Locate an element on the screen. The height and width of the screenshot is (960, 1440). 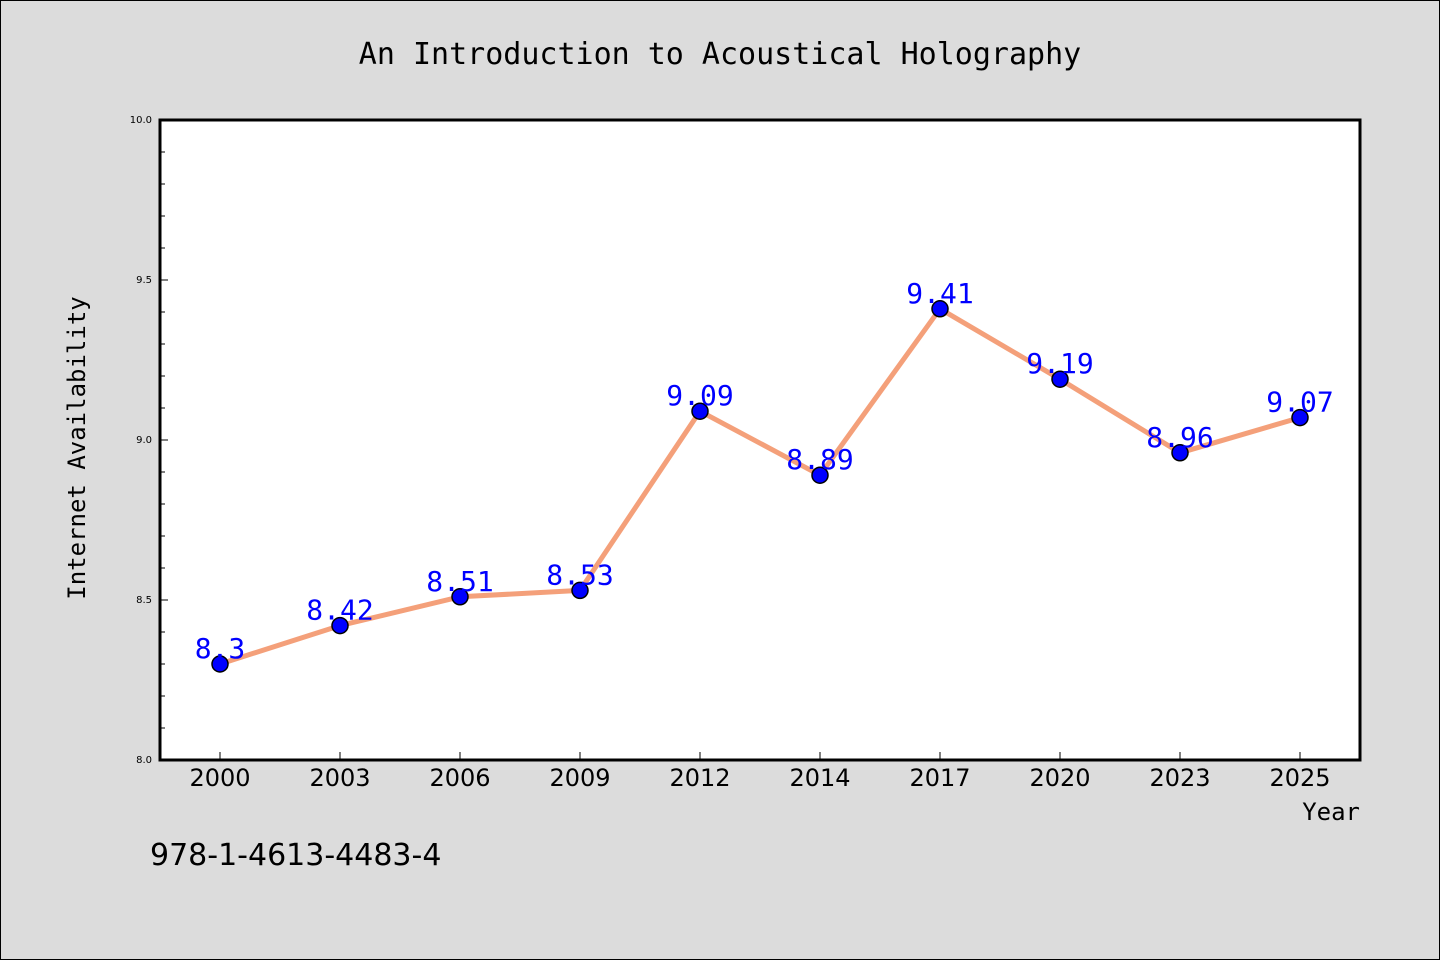
x-tick-label: 2023 is located at coordinates (1179, 778).